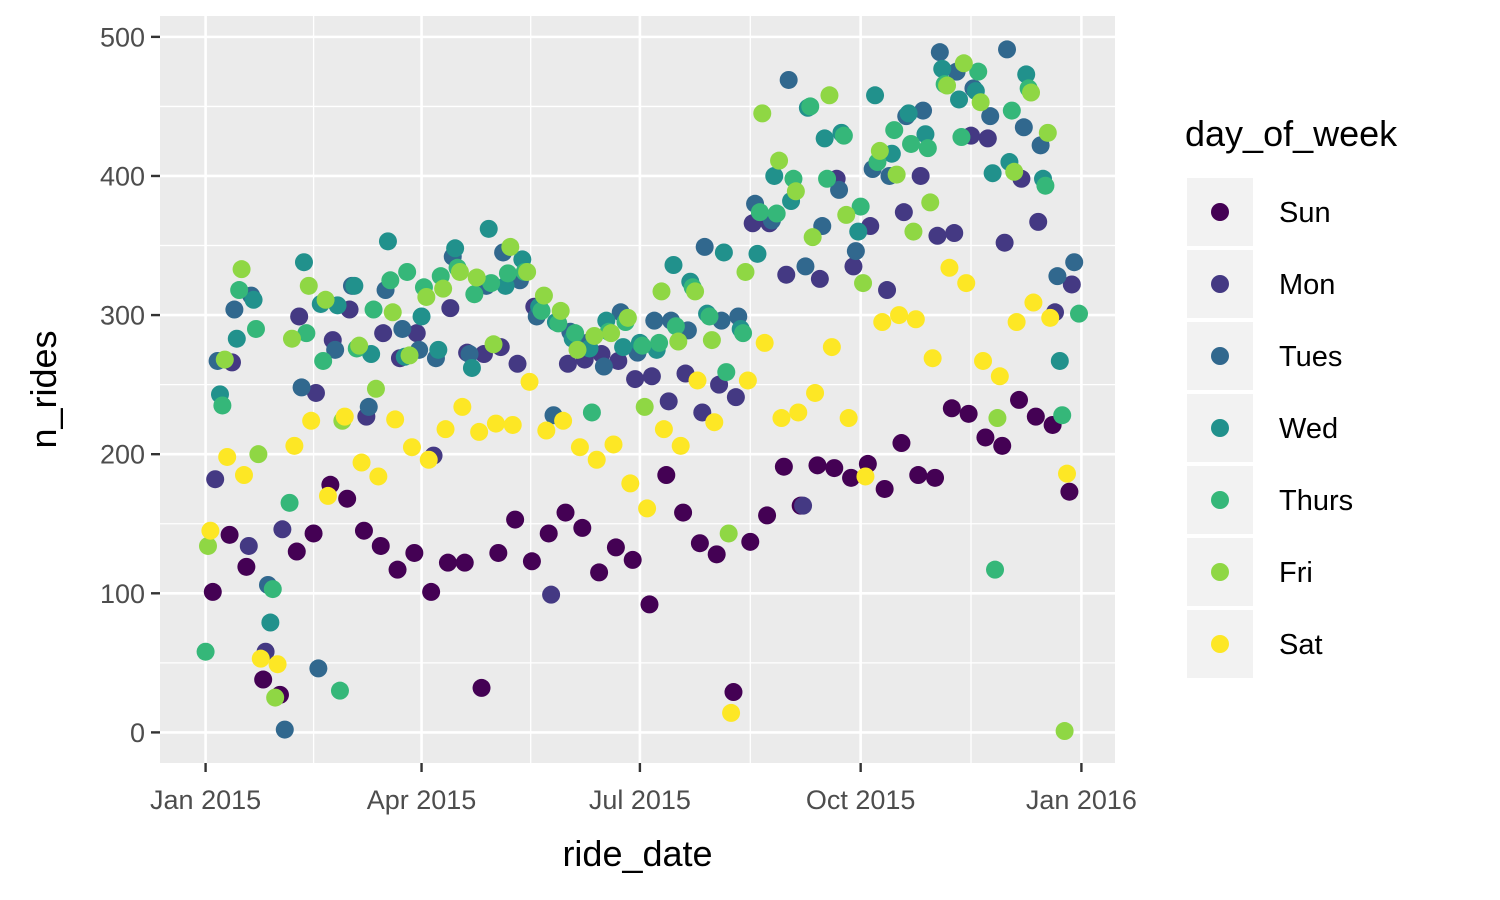 The width and height of the screenshot is (1500, 900). What do you see at coordinates (1310, 357) in the screenshot?
I see `legend-label: Tues` at bounding box center [1310, 357].